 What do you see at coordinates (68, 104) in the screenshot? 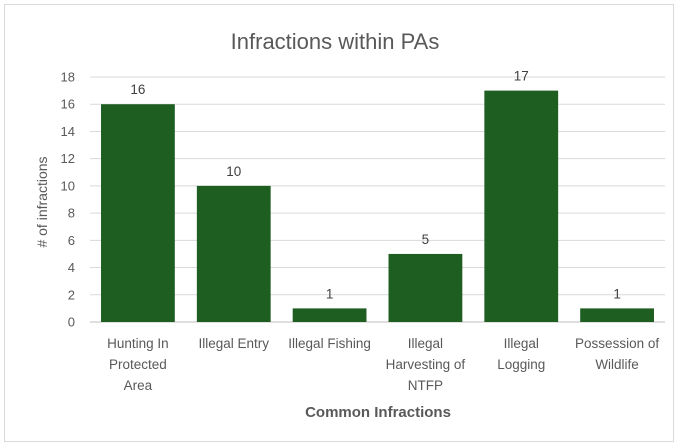
I see `y-tick-label: 16` at bounding box center [68, 104].